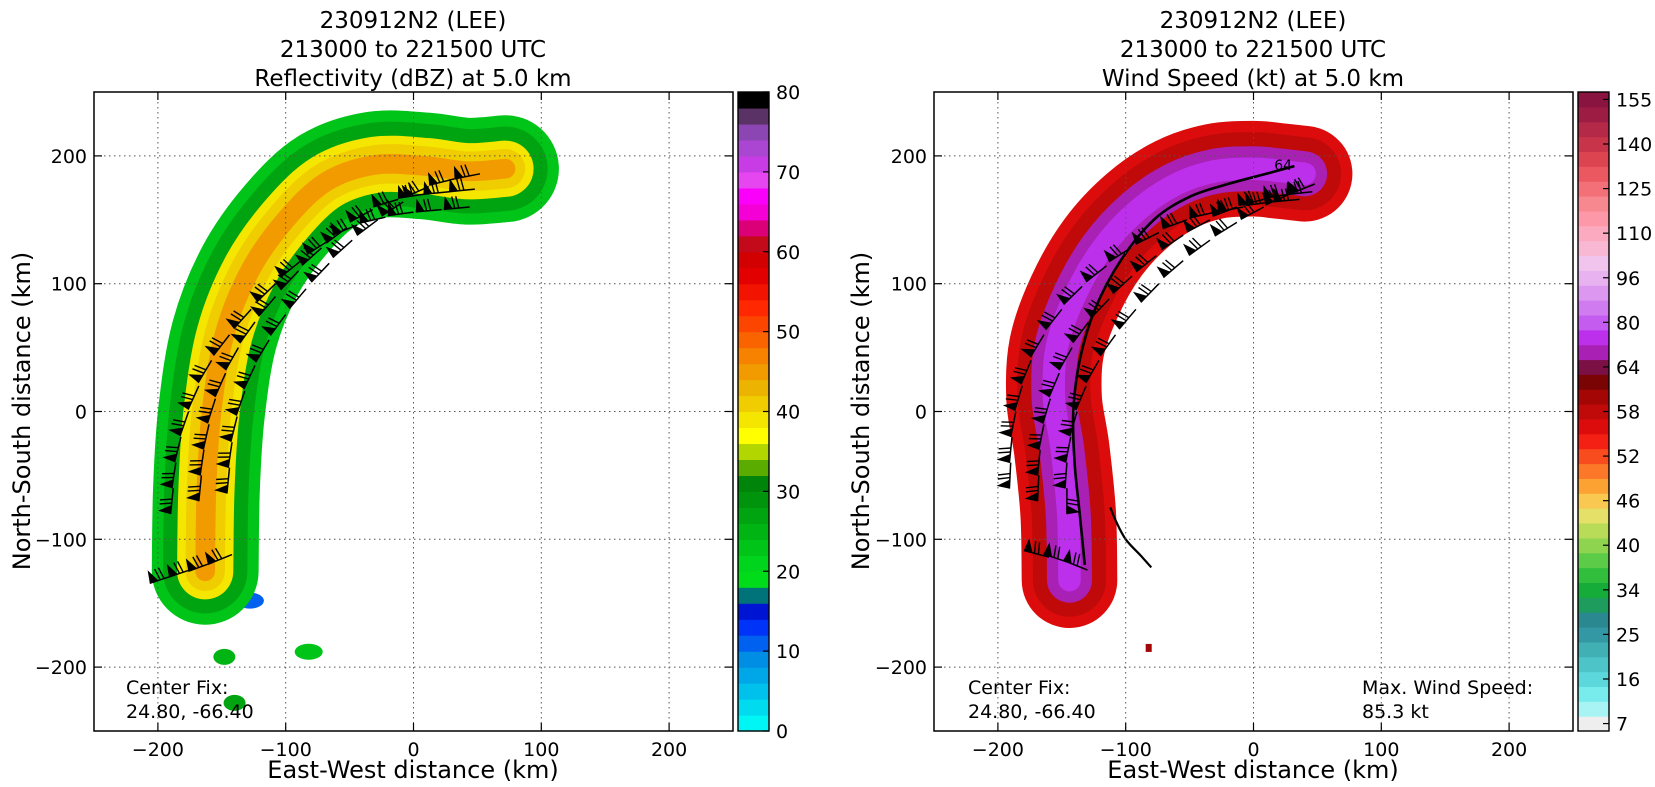 This screenshot has width=1655, height=787. Describe the element at coordinates (1032, 712) in the screenshot. I see `wind-speed-center-fix-value: 24.80, -66.40` at that location.